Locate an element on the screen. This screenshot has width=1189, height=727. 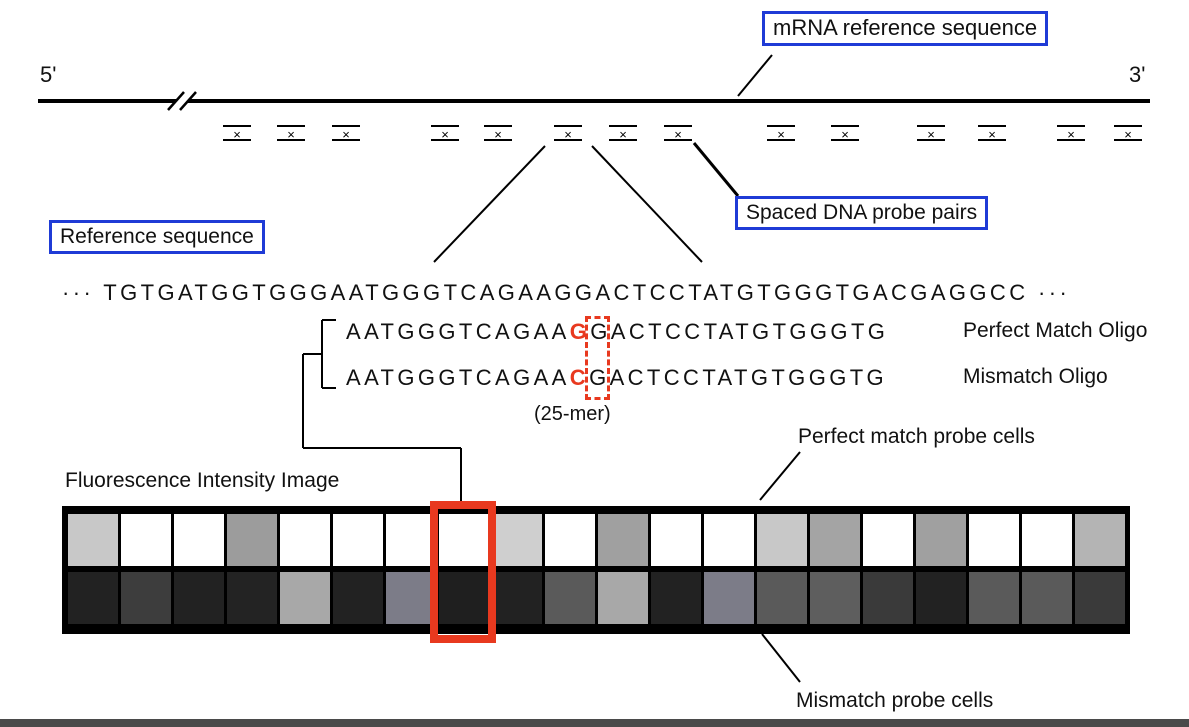
mm-suffix: GACTCCTATGTGGGTG is located at coordinates (738, 377).